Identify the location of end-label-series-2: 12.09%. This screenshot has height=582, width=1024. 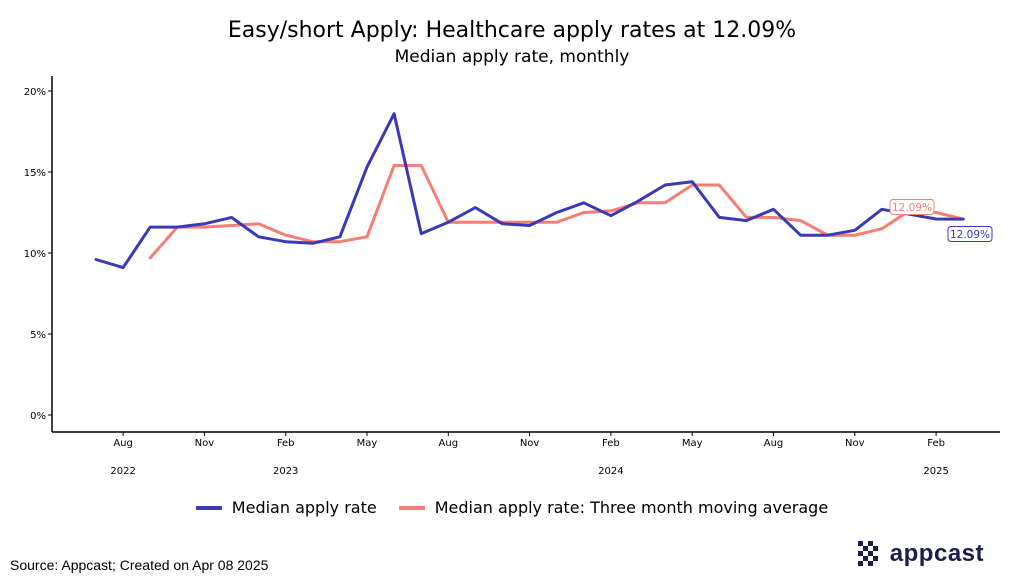
(912, 208).